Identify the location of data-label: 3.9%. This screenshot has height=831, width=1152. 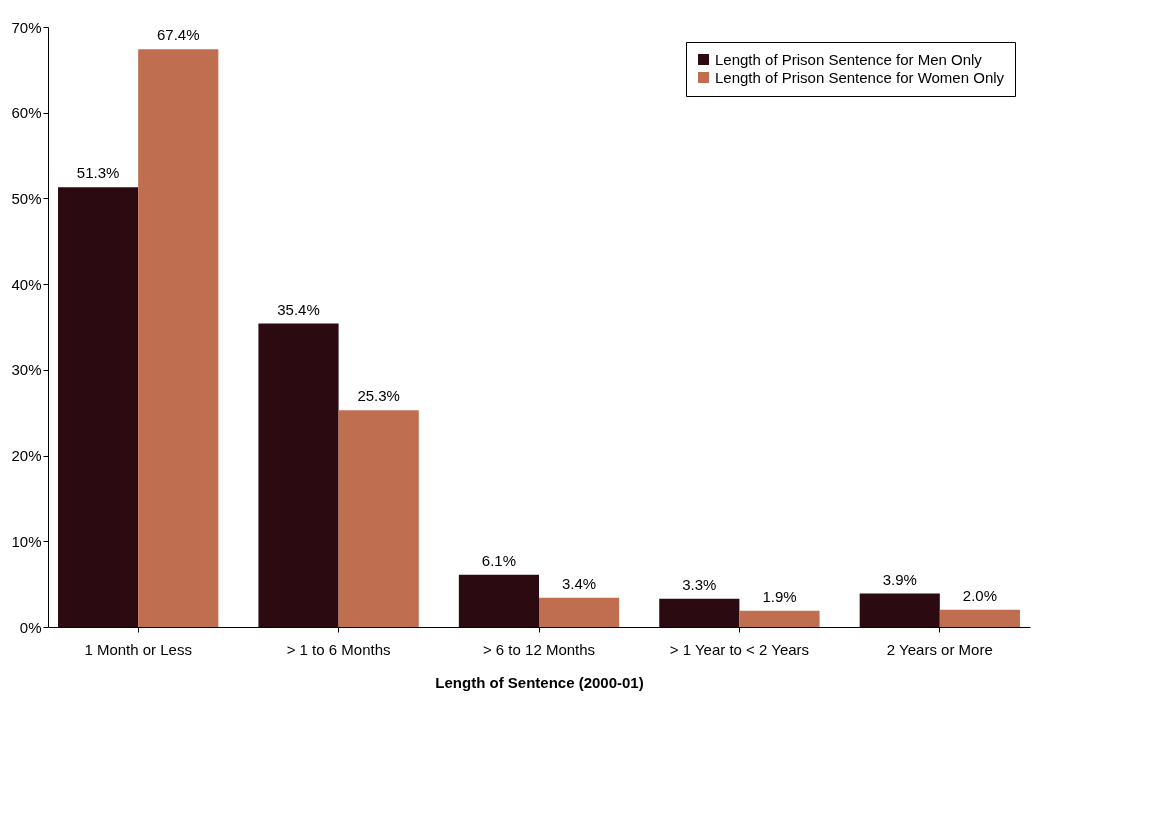
(899, 579).